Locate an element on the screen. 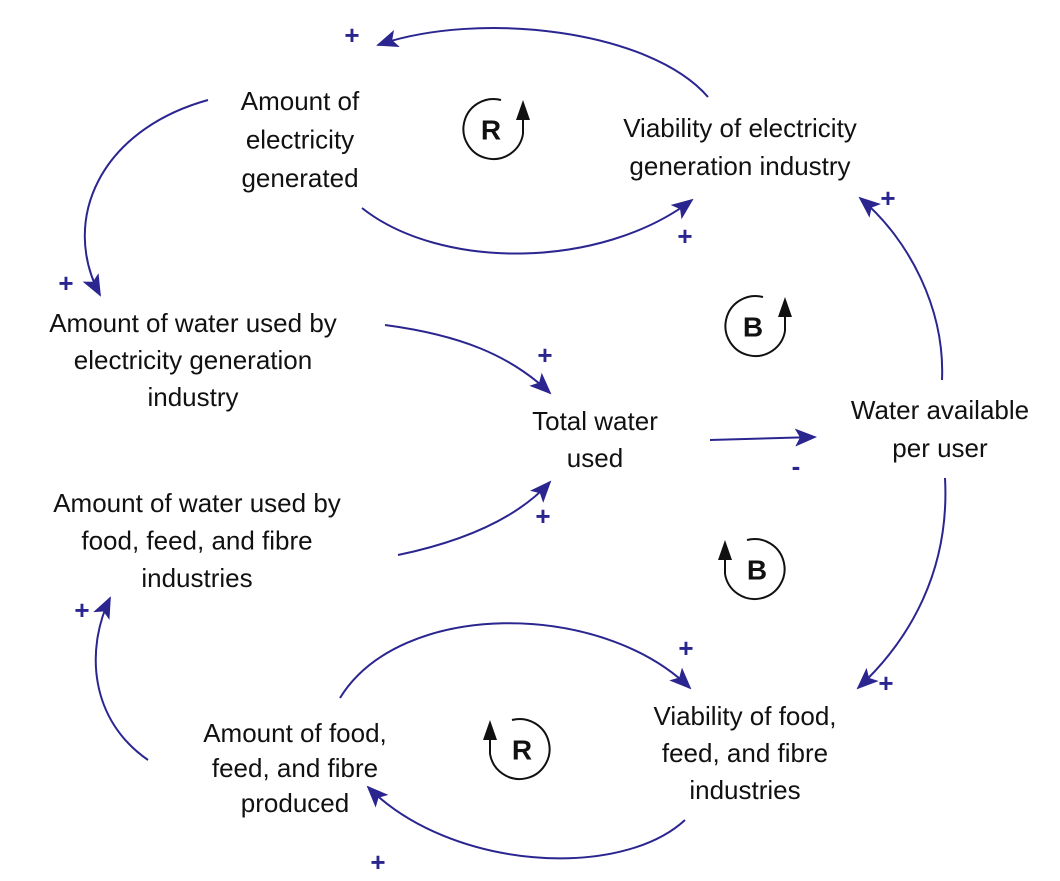 The height and width of the screenshot is (881, 1060). link: - is located at coordinates (763, 454).